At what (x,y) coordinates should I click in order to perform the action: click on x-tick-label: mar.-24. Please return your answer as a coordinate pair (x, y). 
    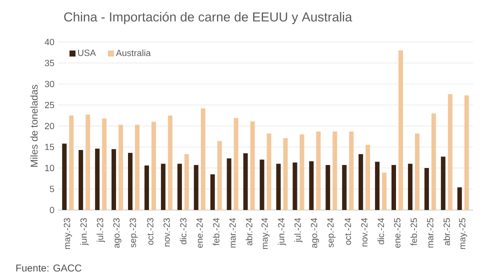
    Looking at the image, I should click on (232, 233).